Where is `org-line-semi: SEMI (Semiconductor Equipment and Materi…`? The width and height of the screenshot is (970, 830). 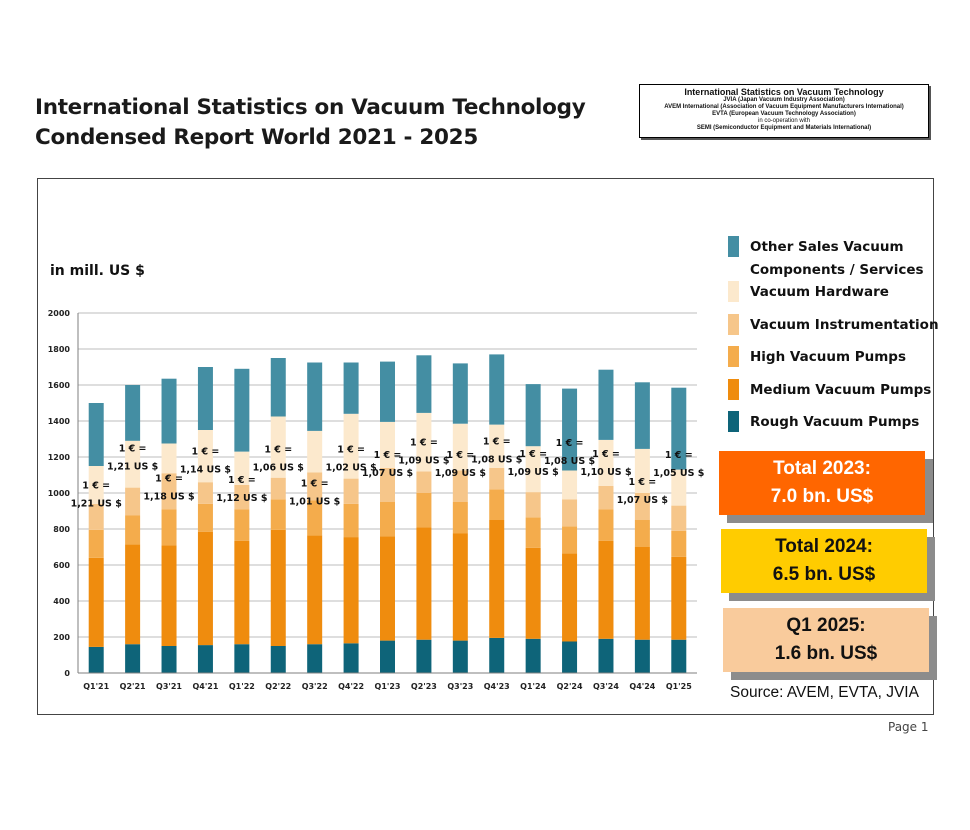 org-line-semi: SEMI (Semiconductor Equipment and Materi… is located at coordinates (784, 128).